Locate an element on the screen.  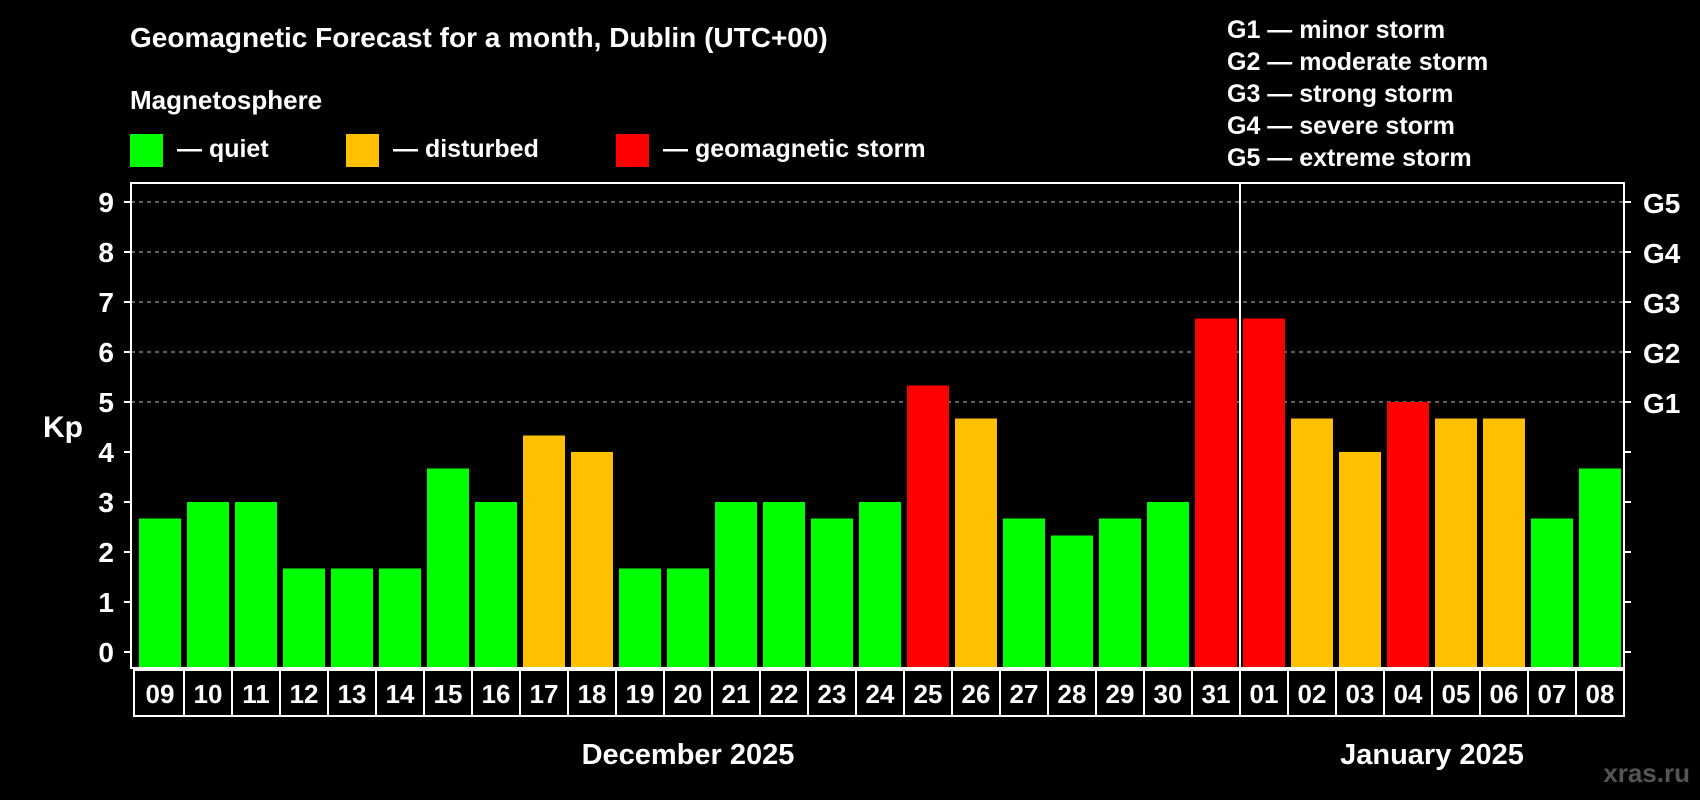
storm-scale-g5: G5 — extreme storm is located at coordinates (1349, 158).